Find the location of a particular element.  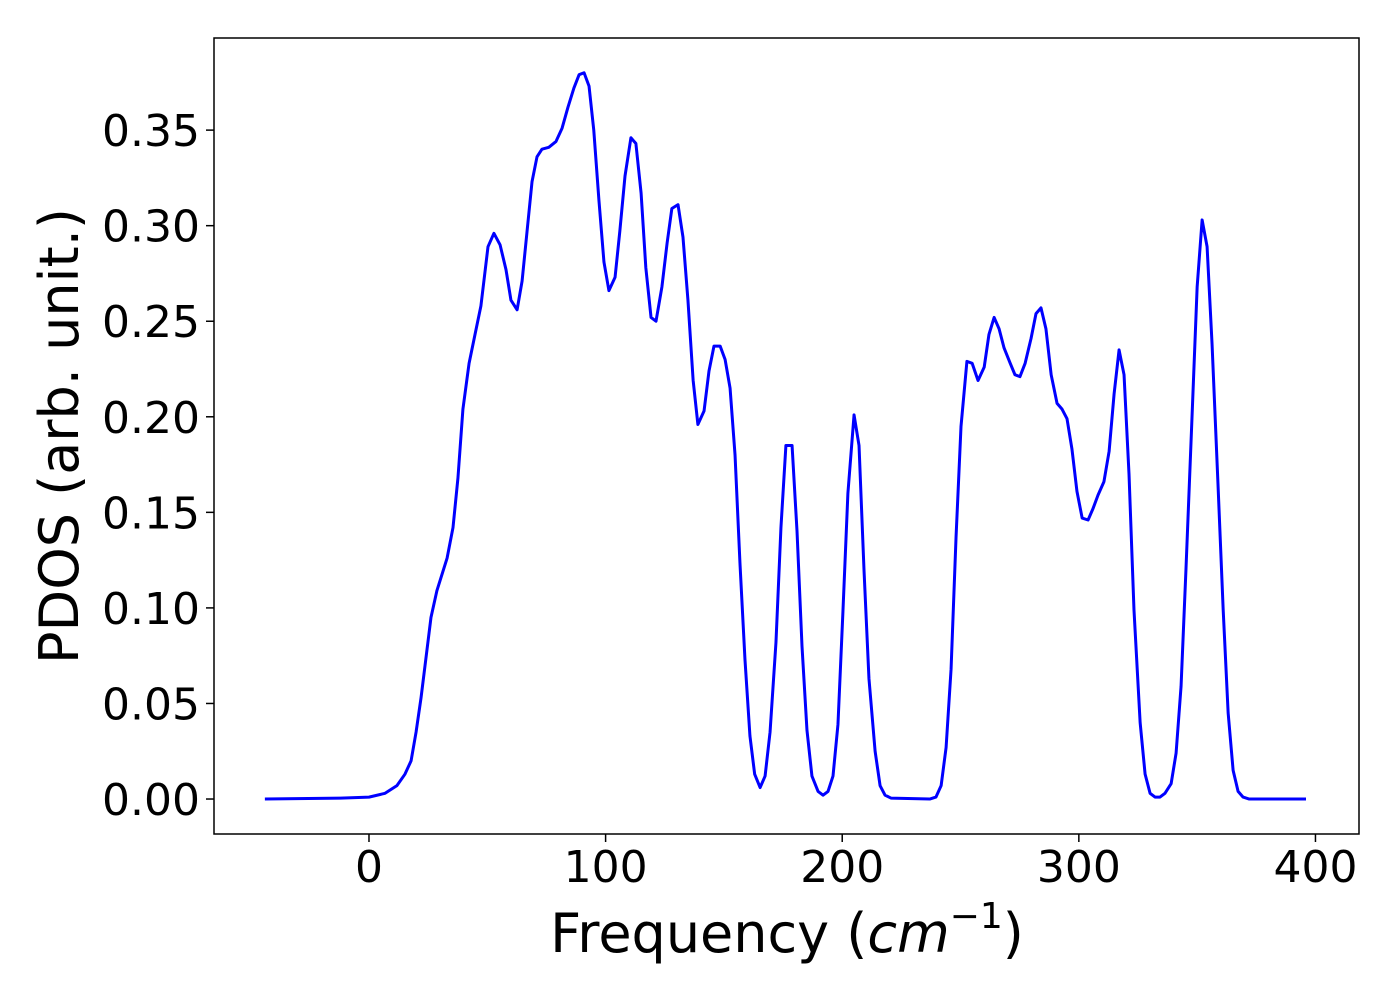

y-tick-label: 0.15 is located at coordinates (151, 513).